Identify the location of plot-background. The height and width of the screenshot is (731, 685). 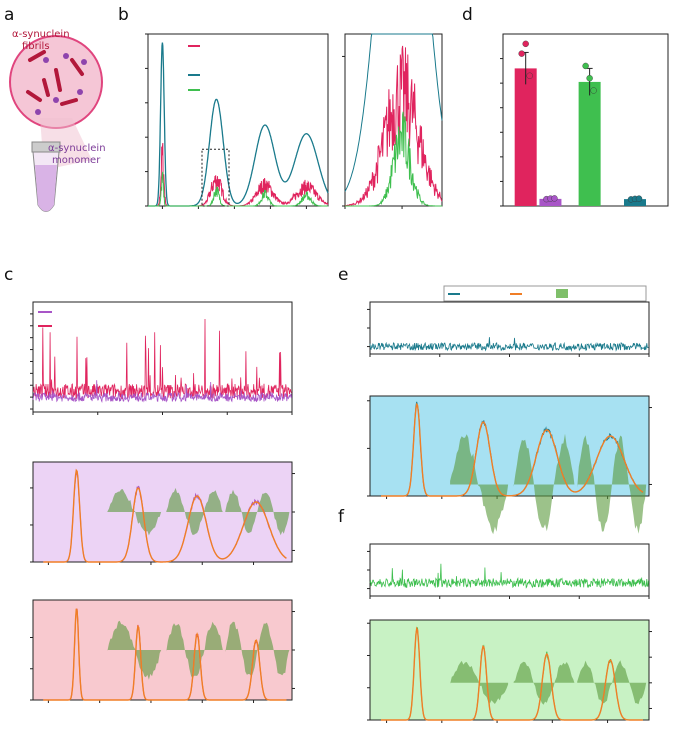
(509, 446).